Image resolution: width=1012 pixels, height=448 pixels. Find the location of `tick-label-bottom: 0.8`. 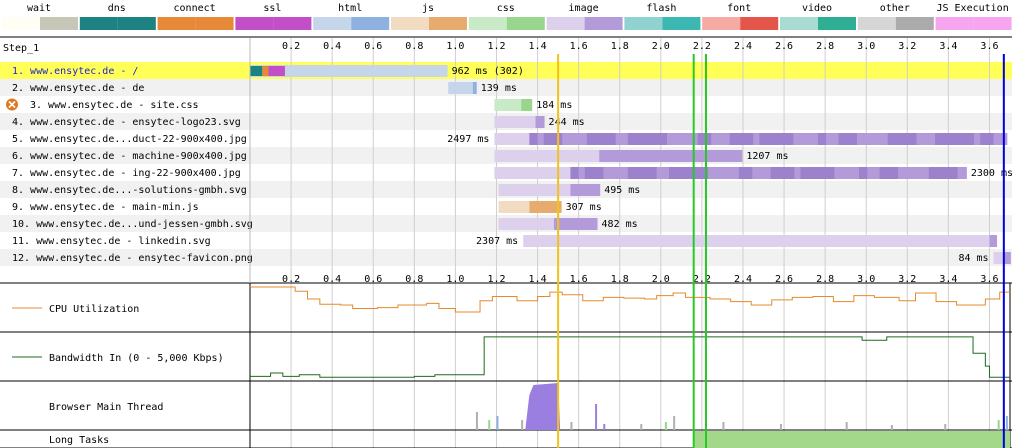

tick-label-bottom: 0.8 is located at coordinates (414, 279).